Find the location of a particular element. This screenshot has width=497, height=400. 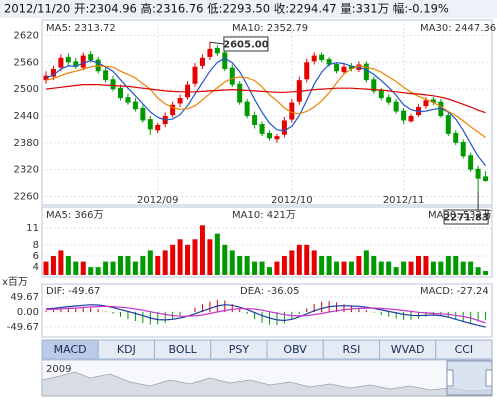

tab-label: CCI is located at coordinates (464, 349).